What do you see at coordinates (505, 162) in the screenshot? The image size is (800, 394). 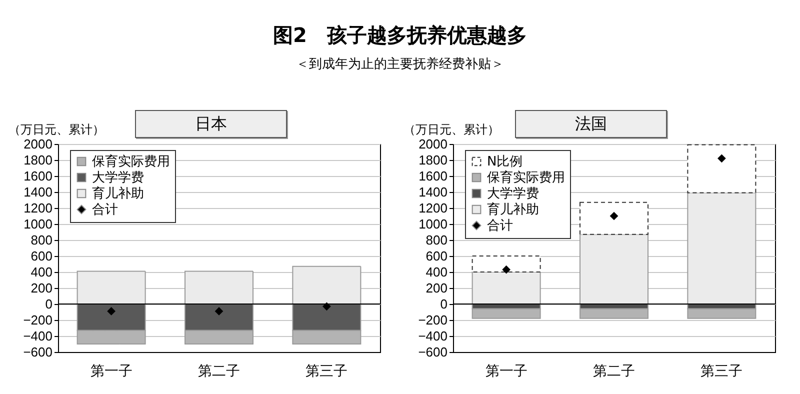 I see `legend-label: N比例` at bounding box center [505, 162].